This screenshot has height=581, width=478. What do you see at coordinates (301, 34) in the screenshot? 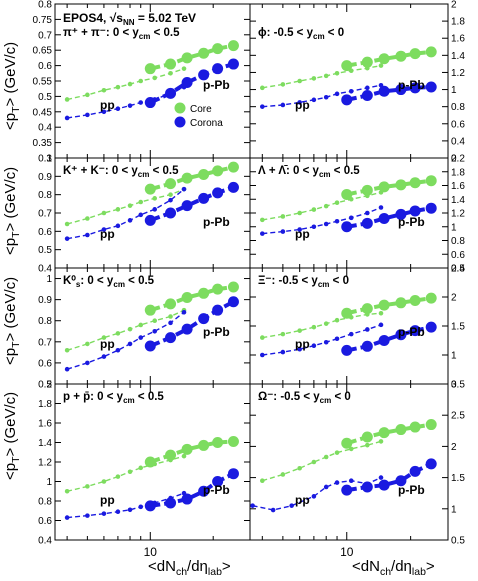
I see `panel-label: ϕ: -0.5 < ycm​ < 0` at bounding box center [301, 34].